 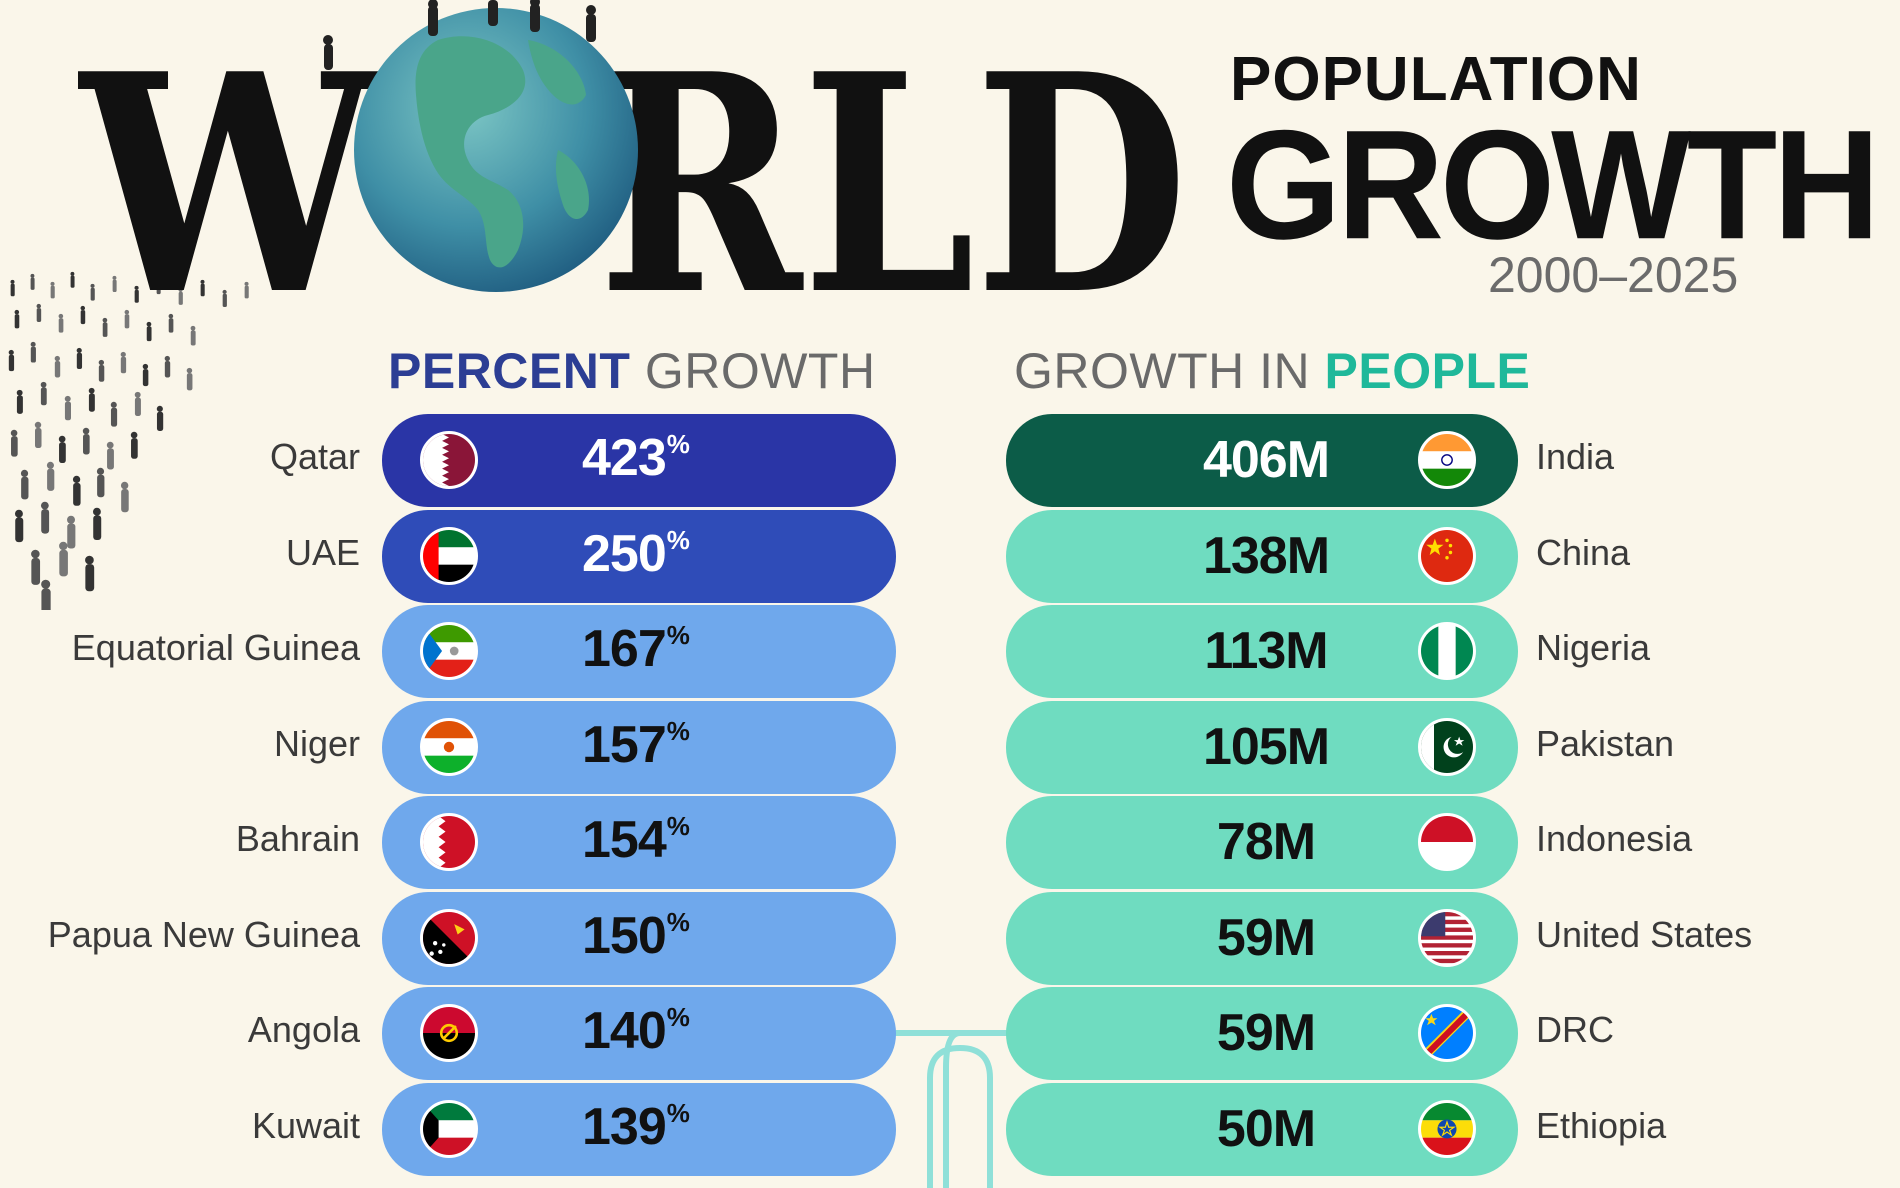 What do you see at coordinates (639, 651) in the screenshot?
I see `percent-bar: 167%` at bounding box center [639, 651].